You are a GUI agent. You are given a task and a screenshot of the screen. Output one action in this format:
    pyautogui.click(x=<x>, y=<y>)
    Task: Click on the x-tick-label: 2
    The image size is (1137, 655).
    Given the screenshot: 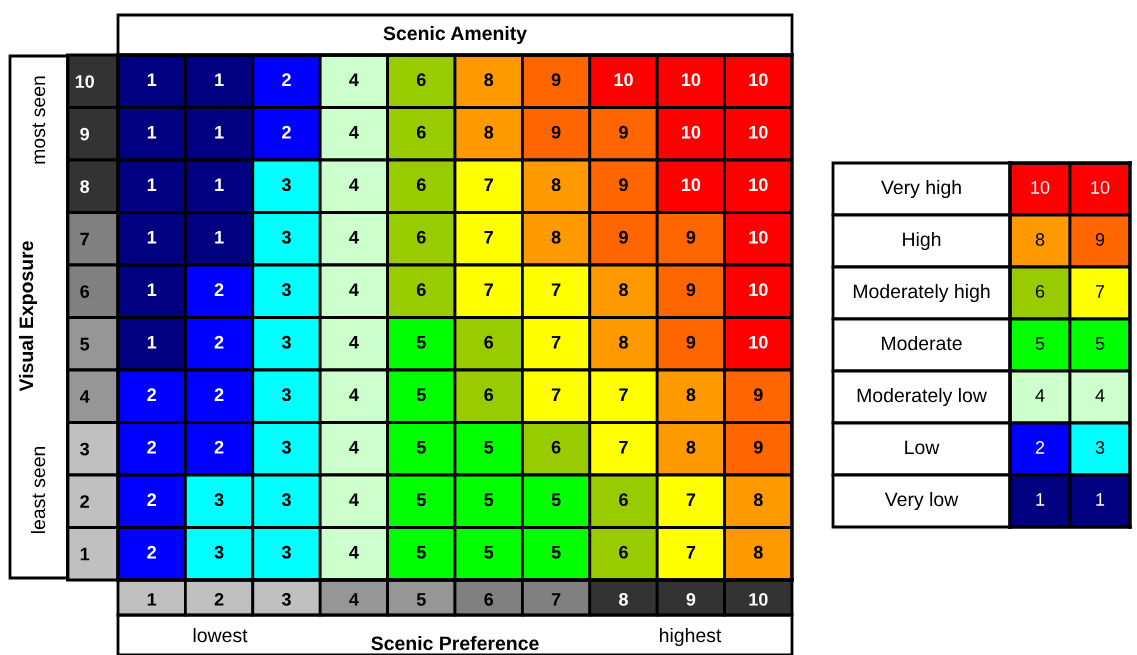 What is the action you would take?
    pyautogui.click(x=219, y=599)
    